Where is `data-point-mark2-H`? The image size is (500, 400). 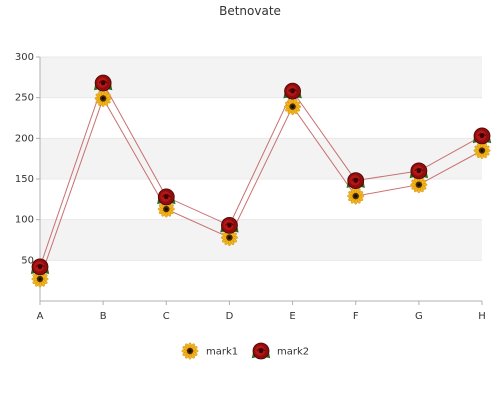
data-point-mark2-H is located at coordinates (482, 136).